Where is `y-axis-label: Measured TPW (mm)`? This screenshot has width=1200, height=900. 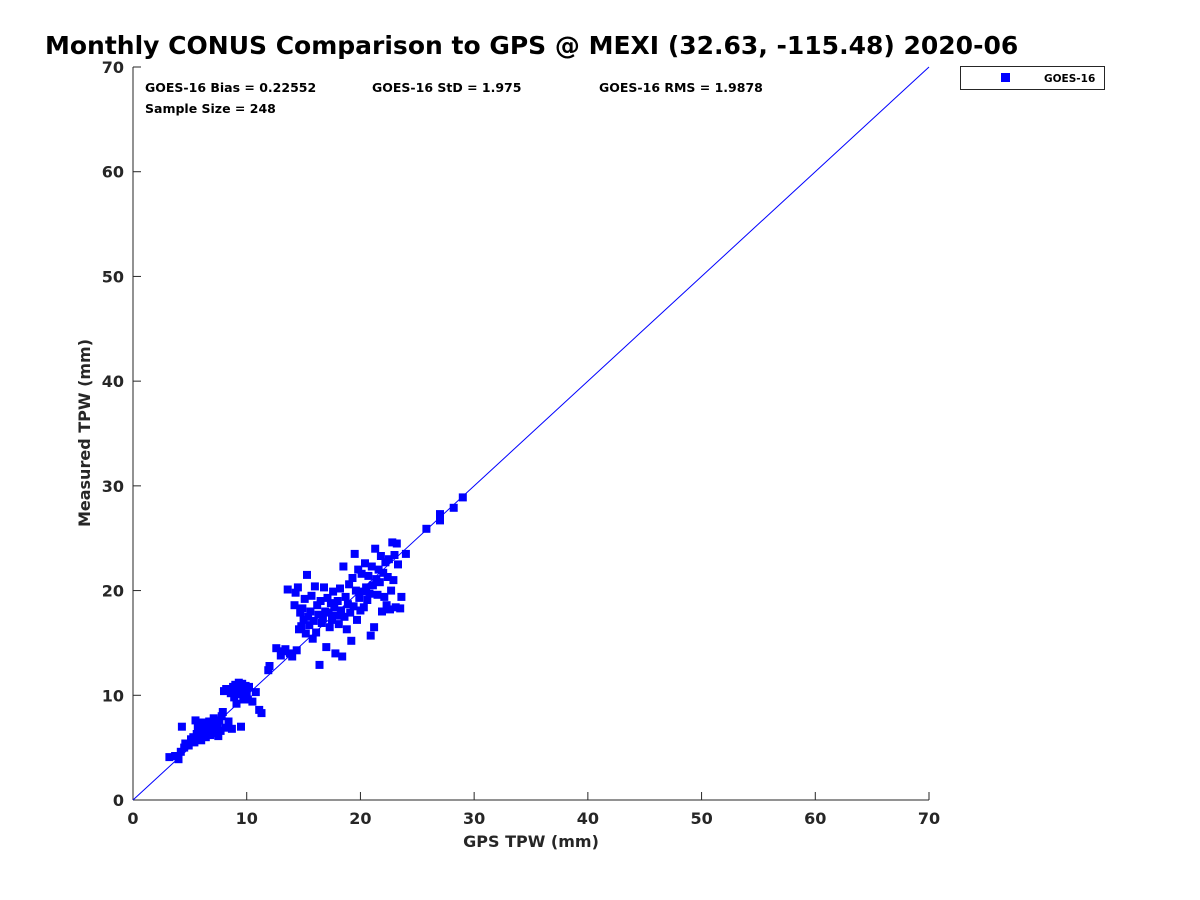
y-axis-label: Measured TPW (mm) is located at coordinates (84, 433).